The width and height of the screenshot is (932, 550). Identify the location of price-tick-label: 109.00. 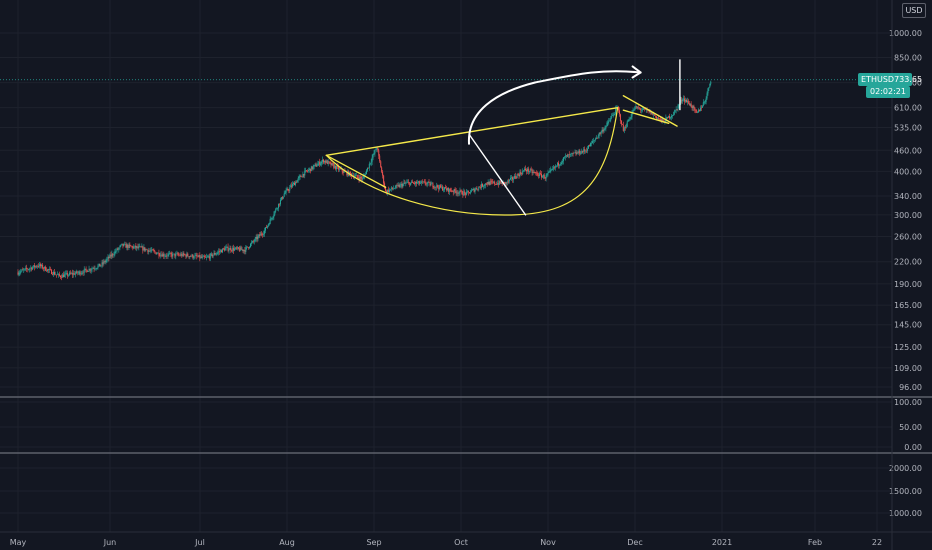
(908, 368).